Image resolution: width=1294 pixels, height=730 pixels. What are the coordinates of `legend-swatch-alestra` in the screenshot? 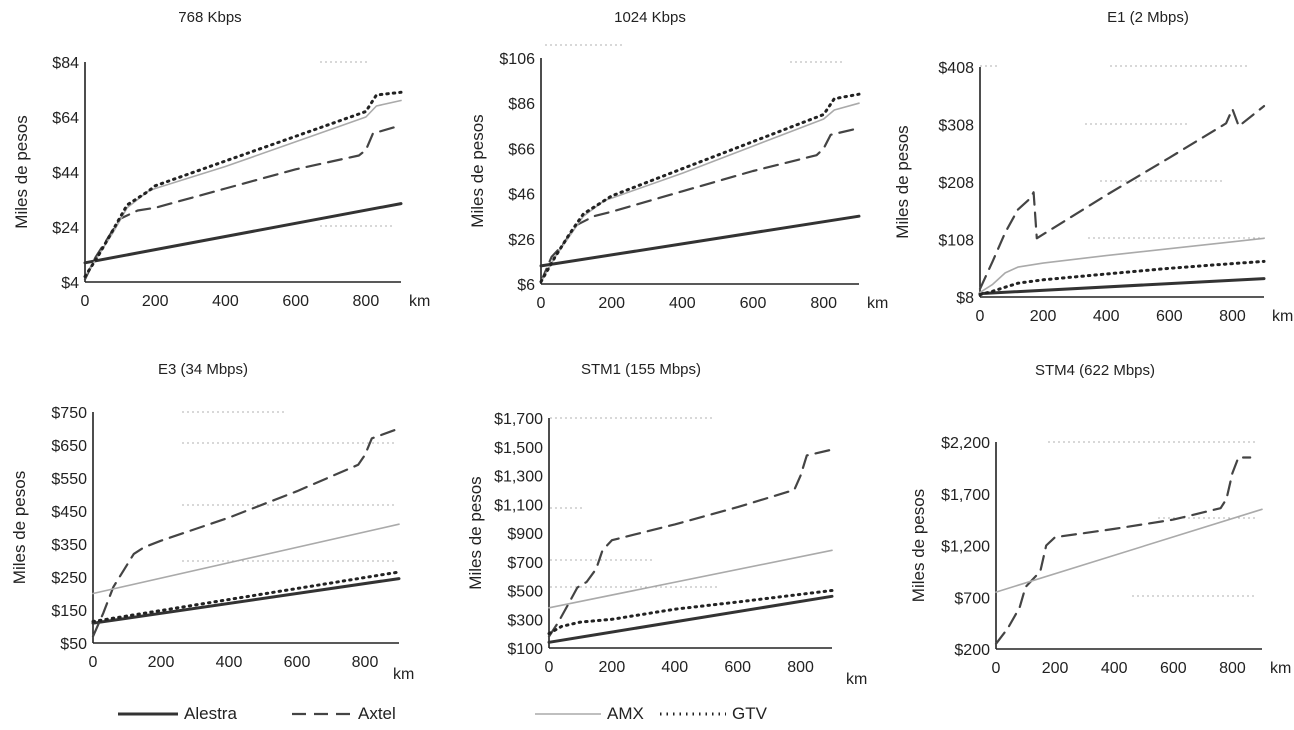 It's located at (148, 714).